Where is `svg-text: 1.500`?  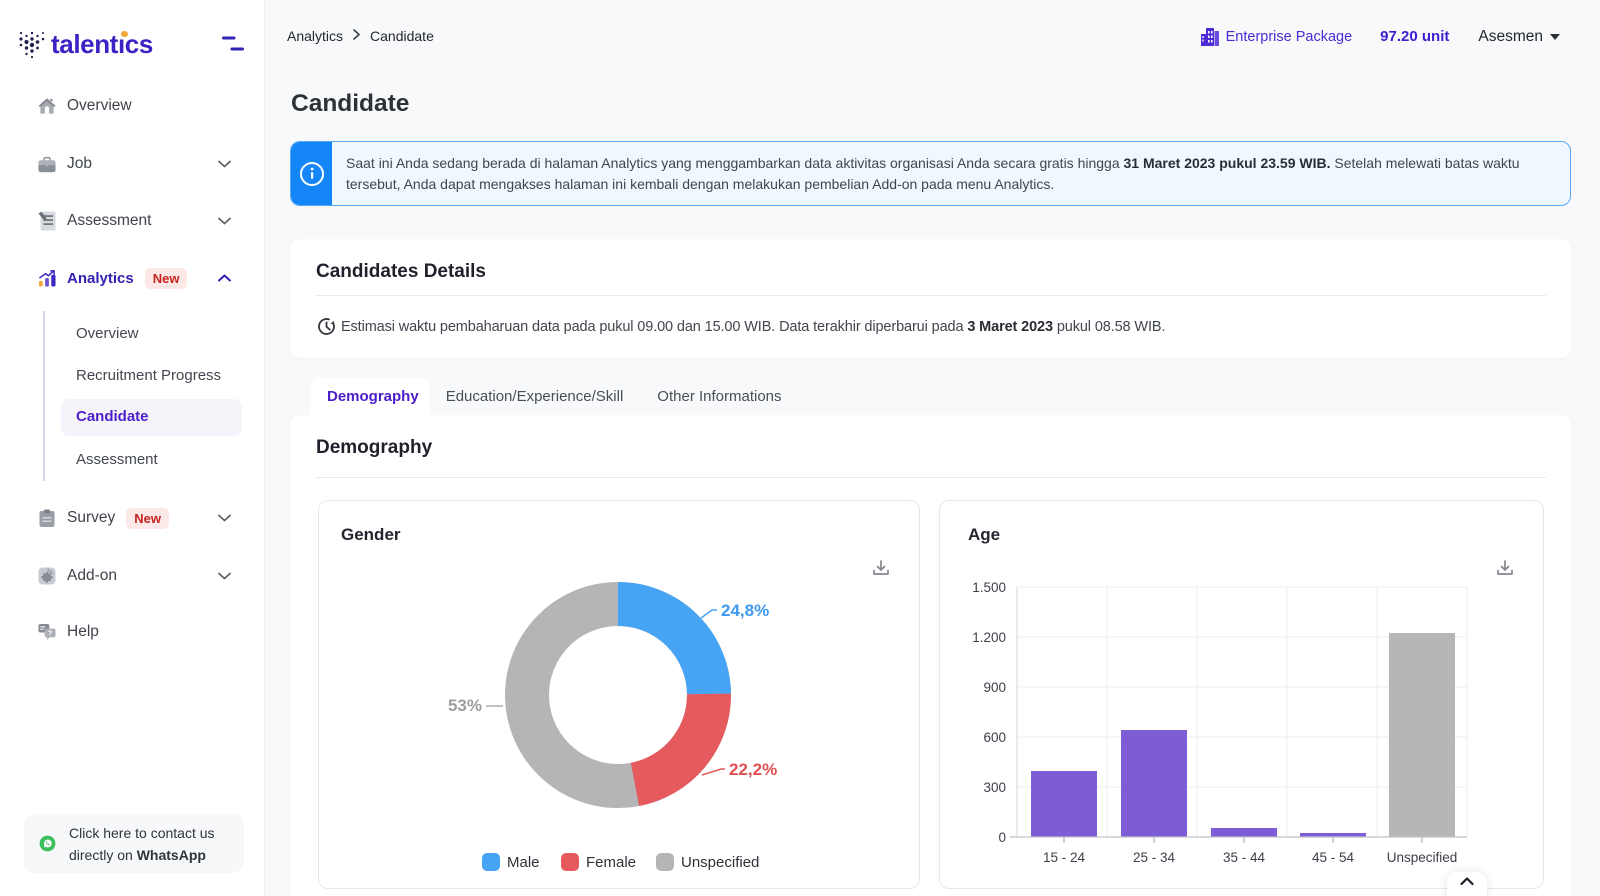 svg-text: 1.500 is located at coordinates (989, 587).